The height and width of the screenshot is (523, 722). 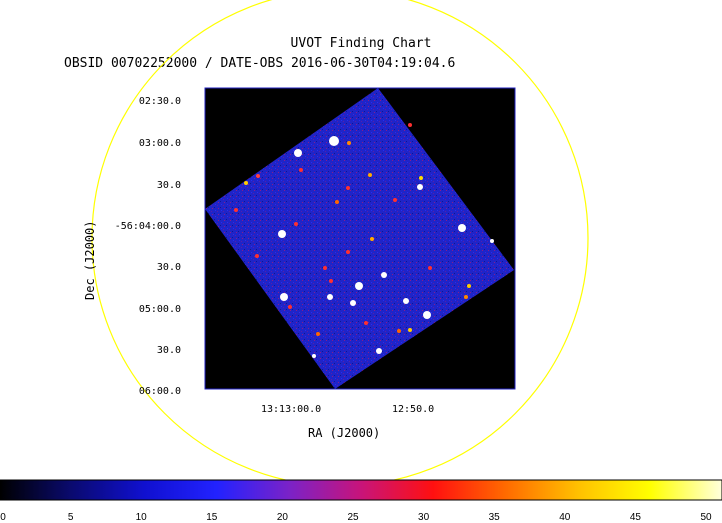 I want to click on y-tick-label: -56:04:00.0, so click(x=147, y=226).